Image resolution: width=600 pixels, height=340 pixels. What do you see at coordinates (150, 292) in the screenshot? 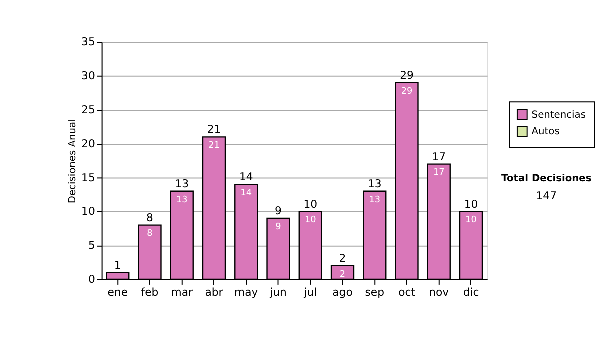
I see `x-tick-label: feb` at bounding box center [150, 292].